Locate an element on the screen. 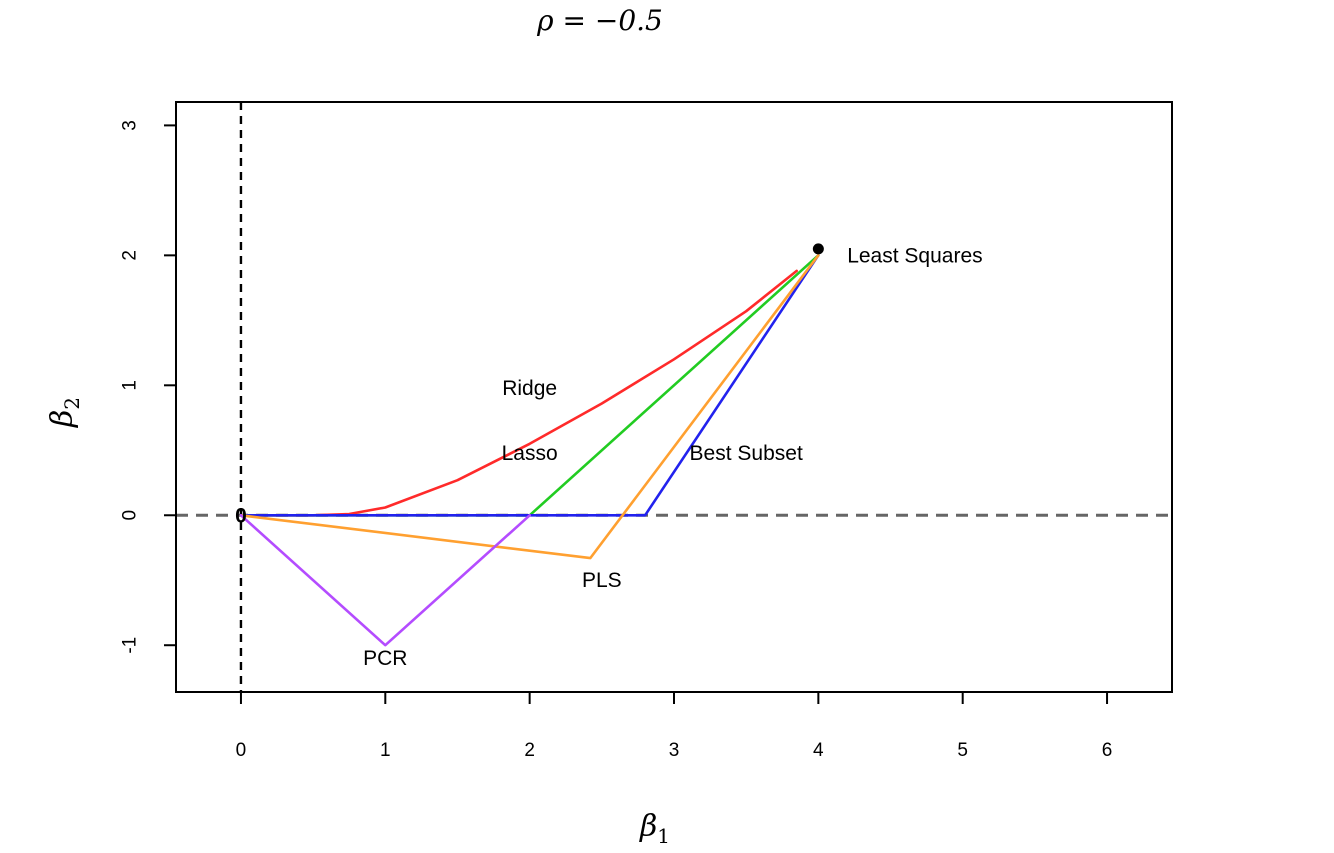 The image size is (1334, 853). annotation-best-subset: Best Subset is located at coordinates (746, 453).